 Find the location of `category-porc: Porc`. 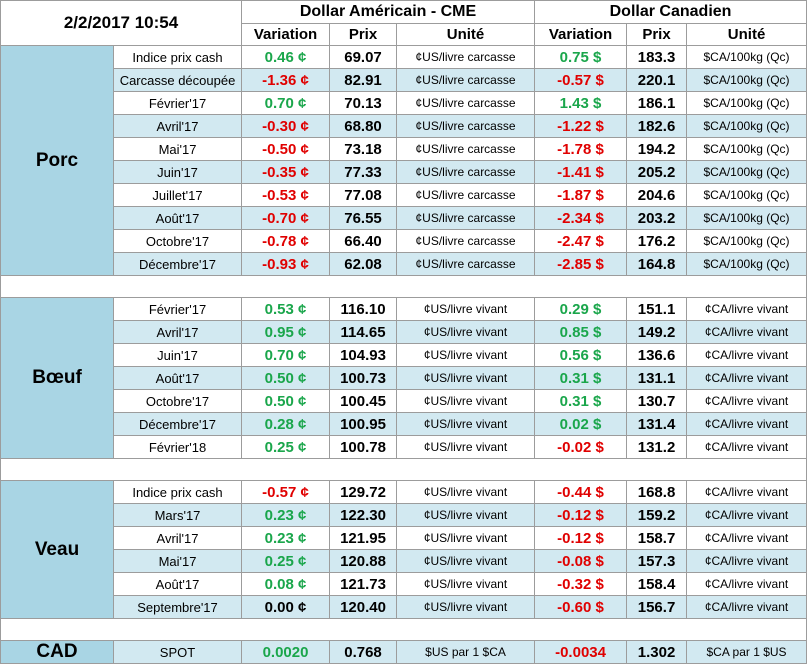

category-porc: Porc is located at coordinates (57, 160).